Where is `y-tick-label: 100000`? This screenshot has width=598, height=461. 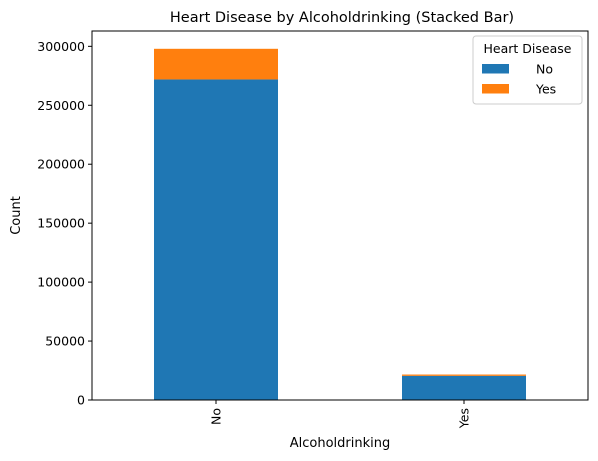
y-tick-label: 100000 is located at coordinates (61, 282).